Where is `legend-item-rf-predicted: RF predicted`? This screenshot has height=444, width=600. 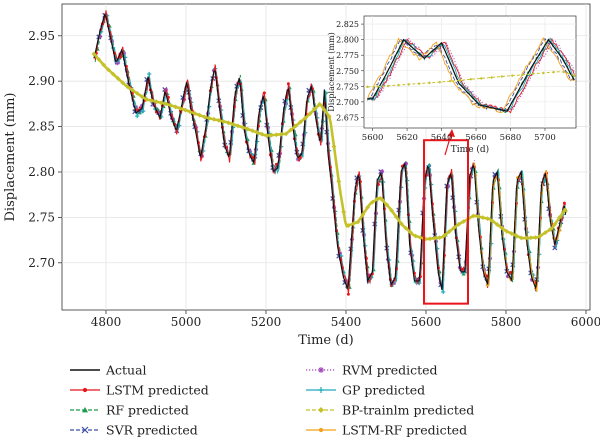 legend-item-rf-predicted: RF predicted is located at coordinates (129, 410).